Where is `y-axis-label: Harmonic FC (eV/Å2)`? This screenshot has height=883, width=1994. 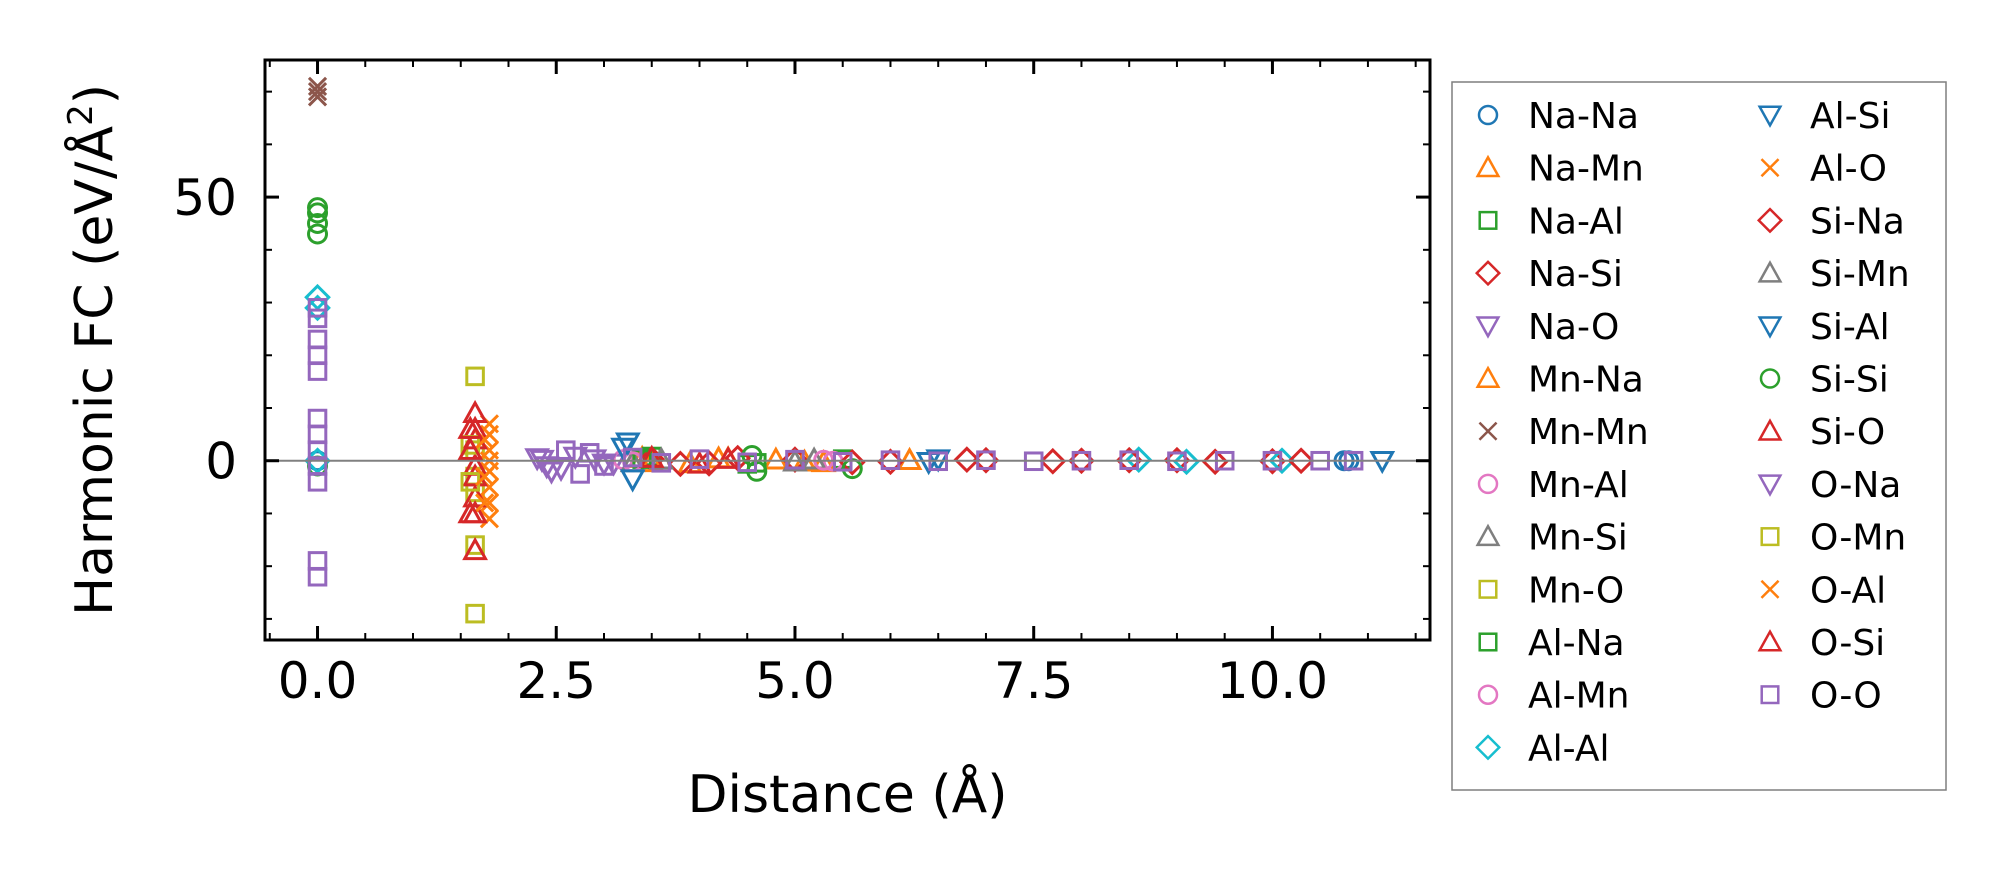 y-axis-label: Harmonic FC (eV/Å2) is located at coordinates (93, 350).